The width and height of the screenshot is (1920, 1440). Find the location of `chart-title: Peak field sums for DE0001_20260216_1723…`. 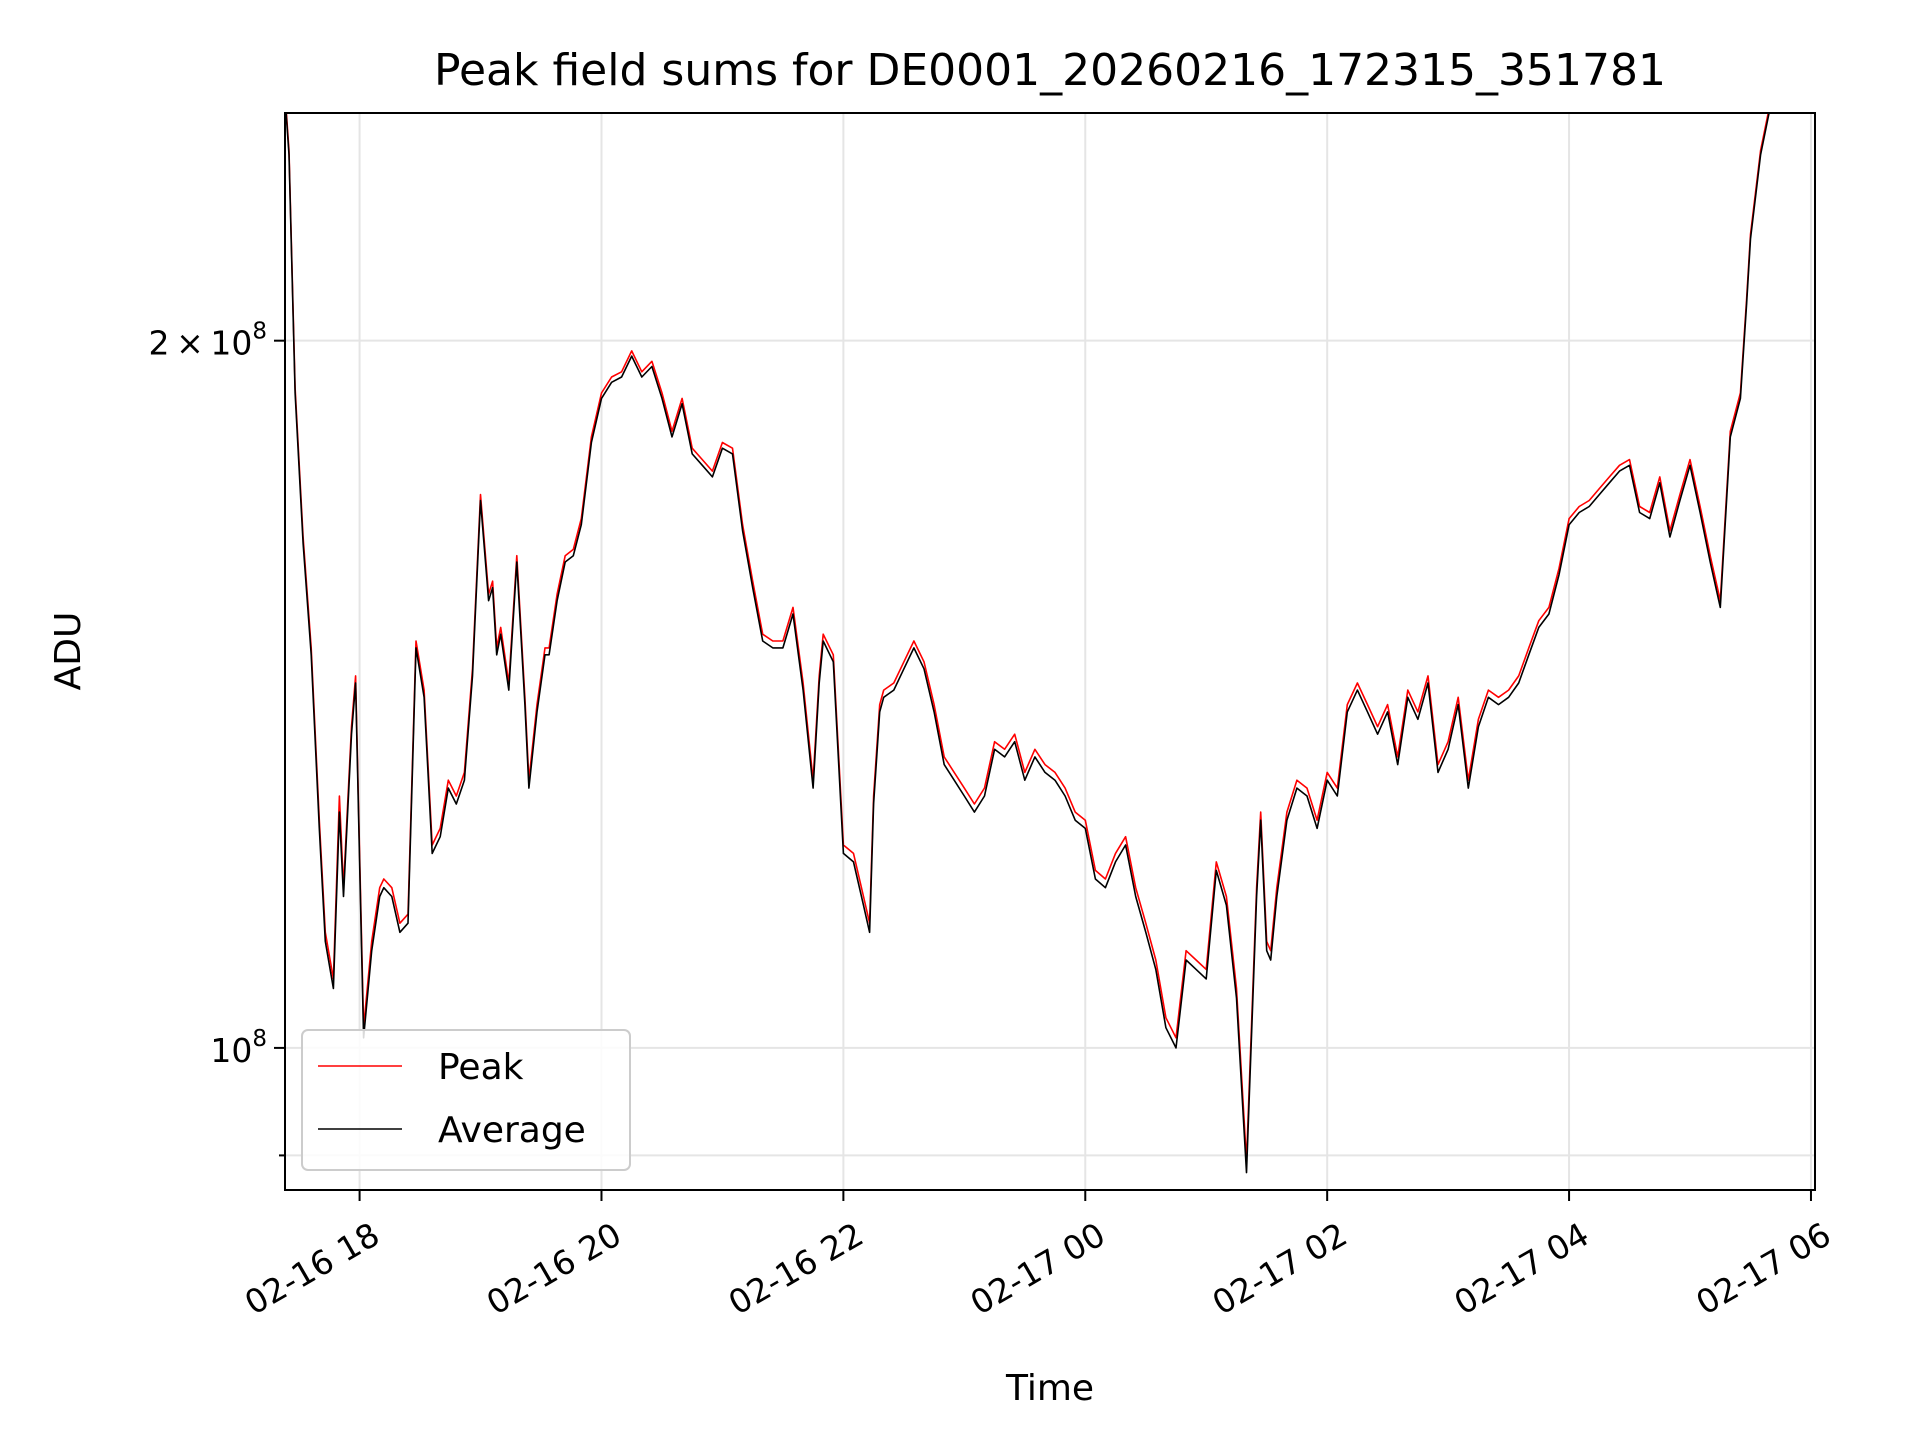

chart-title: Peak field sums for DE0001_20260216_1723… is located at coordinates (1050, 70).